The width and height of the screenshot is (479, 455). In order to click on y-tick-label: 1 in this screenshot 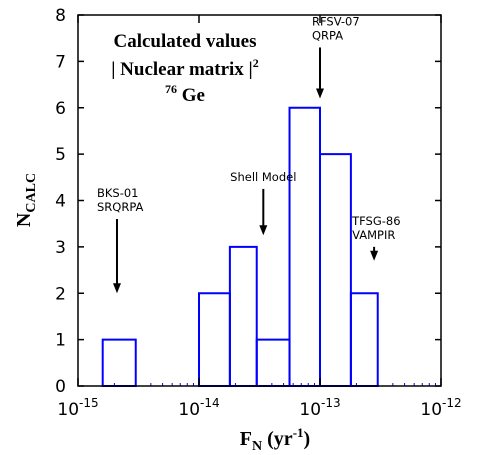, I will do `click(60, 341)`.